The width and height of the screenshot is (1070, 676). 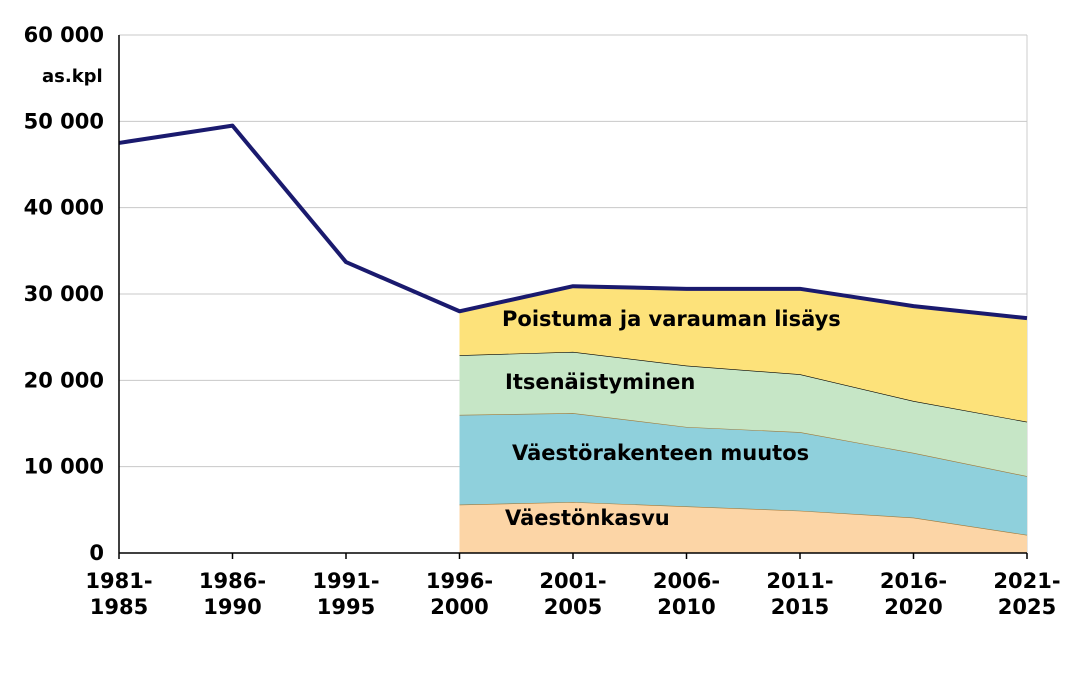 What do you see at coordinates (799, 594) in the screenshot?
I see `x-tick-label: 2011-2015` at bounding box center [799, 594].